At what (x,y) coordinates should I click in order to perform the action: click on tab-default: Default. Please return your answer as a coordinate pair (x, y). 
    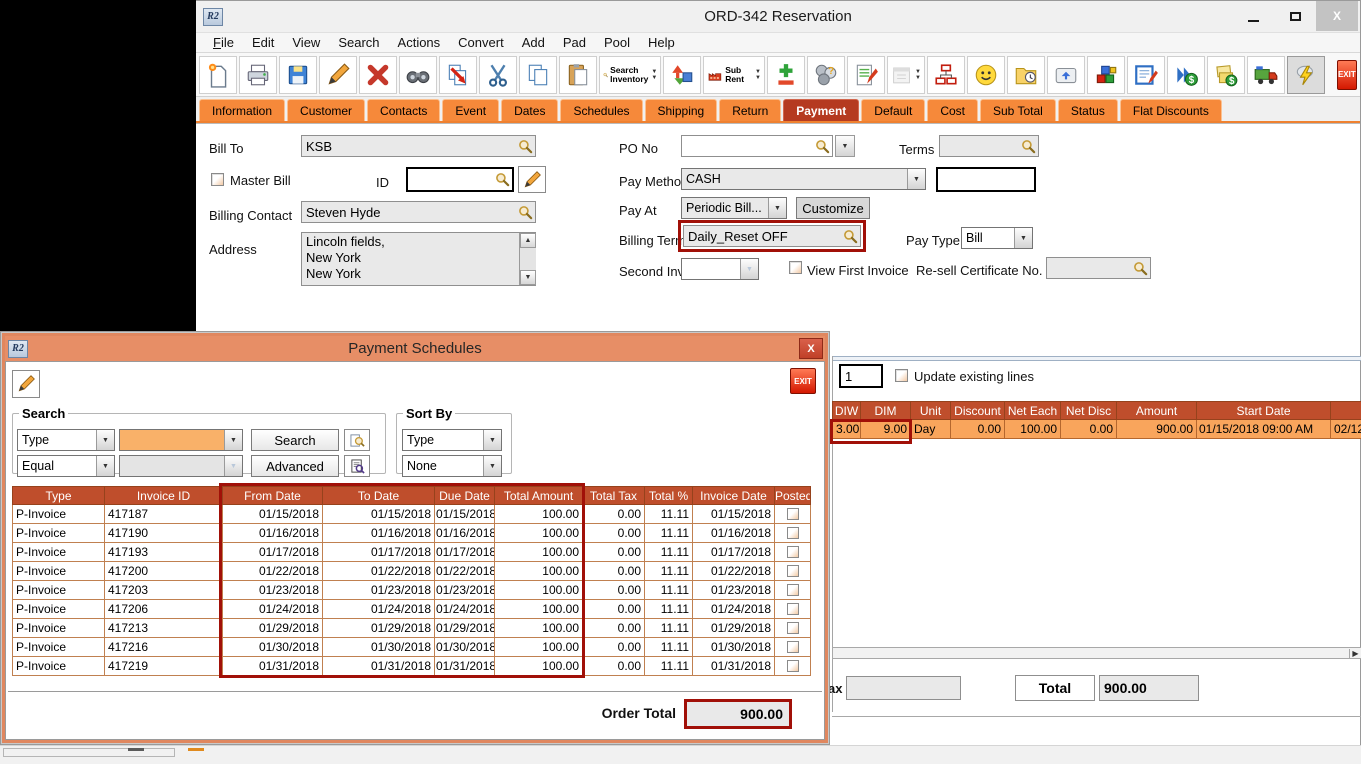
    Looking at the image, I should click on (893, 110).